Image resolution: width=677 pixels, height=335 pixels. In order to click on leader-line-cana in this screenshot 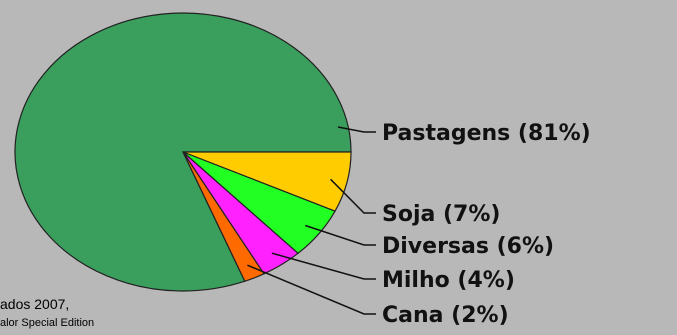, I will do `click(311, 289)`.